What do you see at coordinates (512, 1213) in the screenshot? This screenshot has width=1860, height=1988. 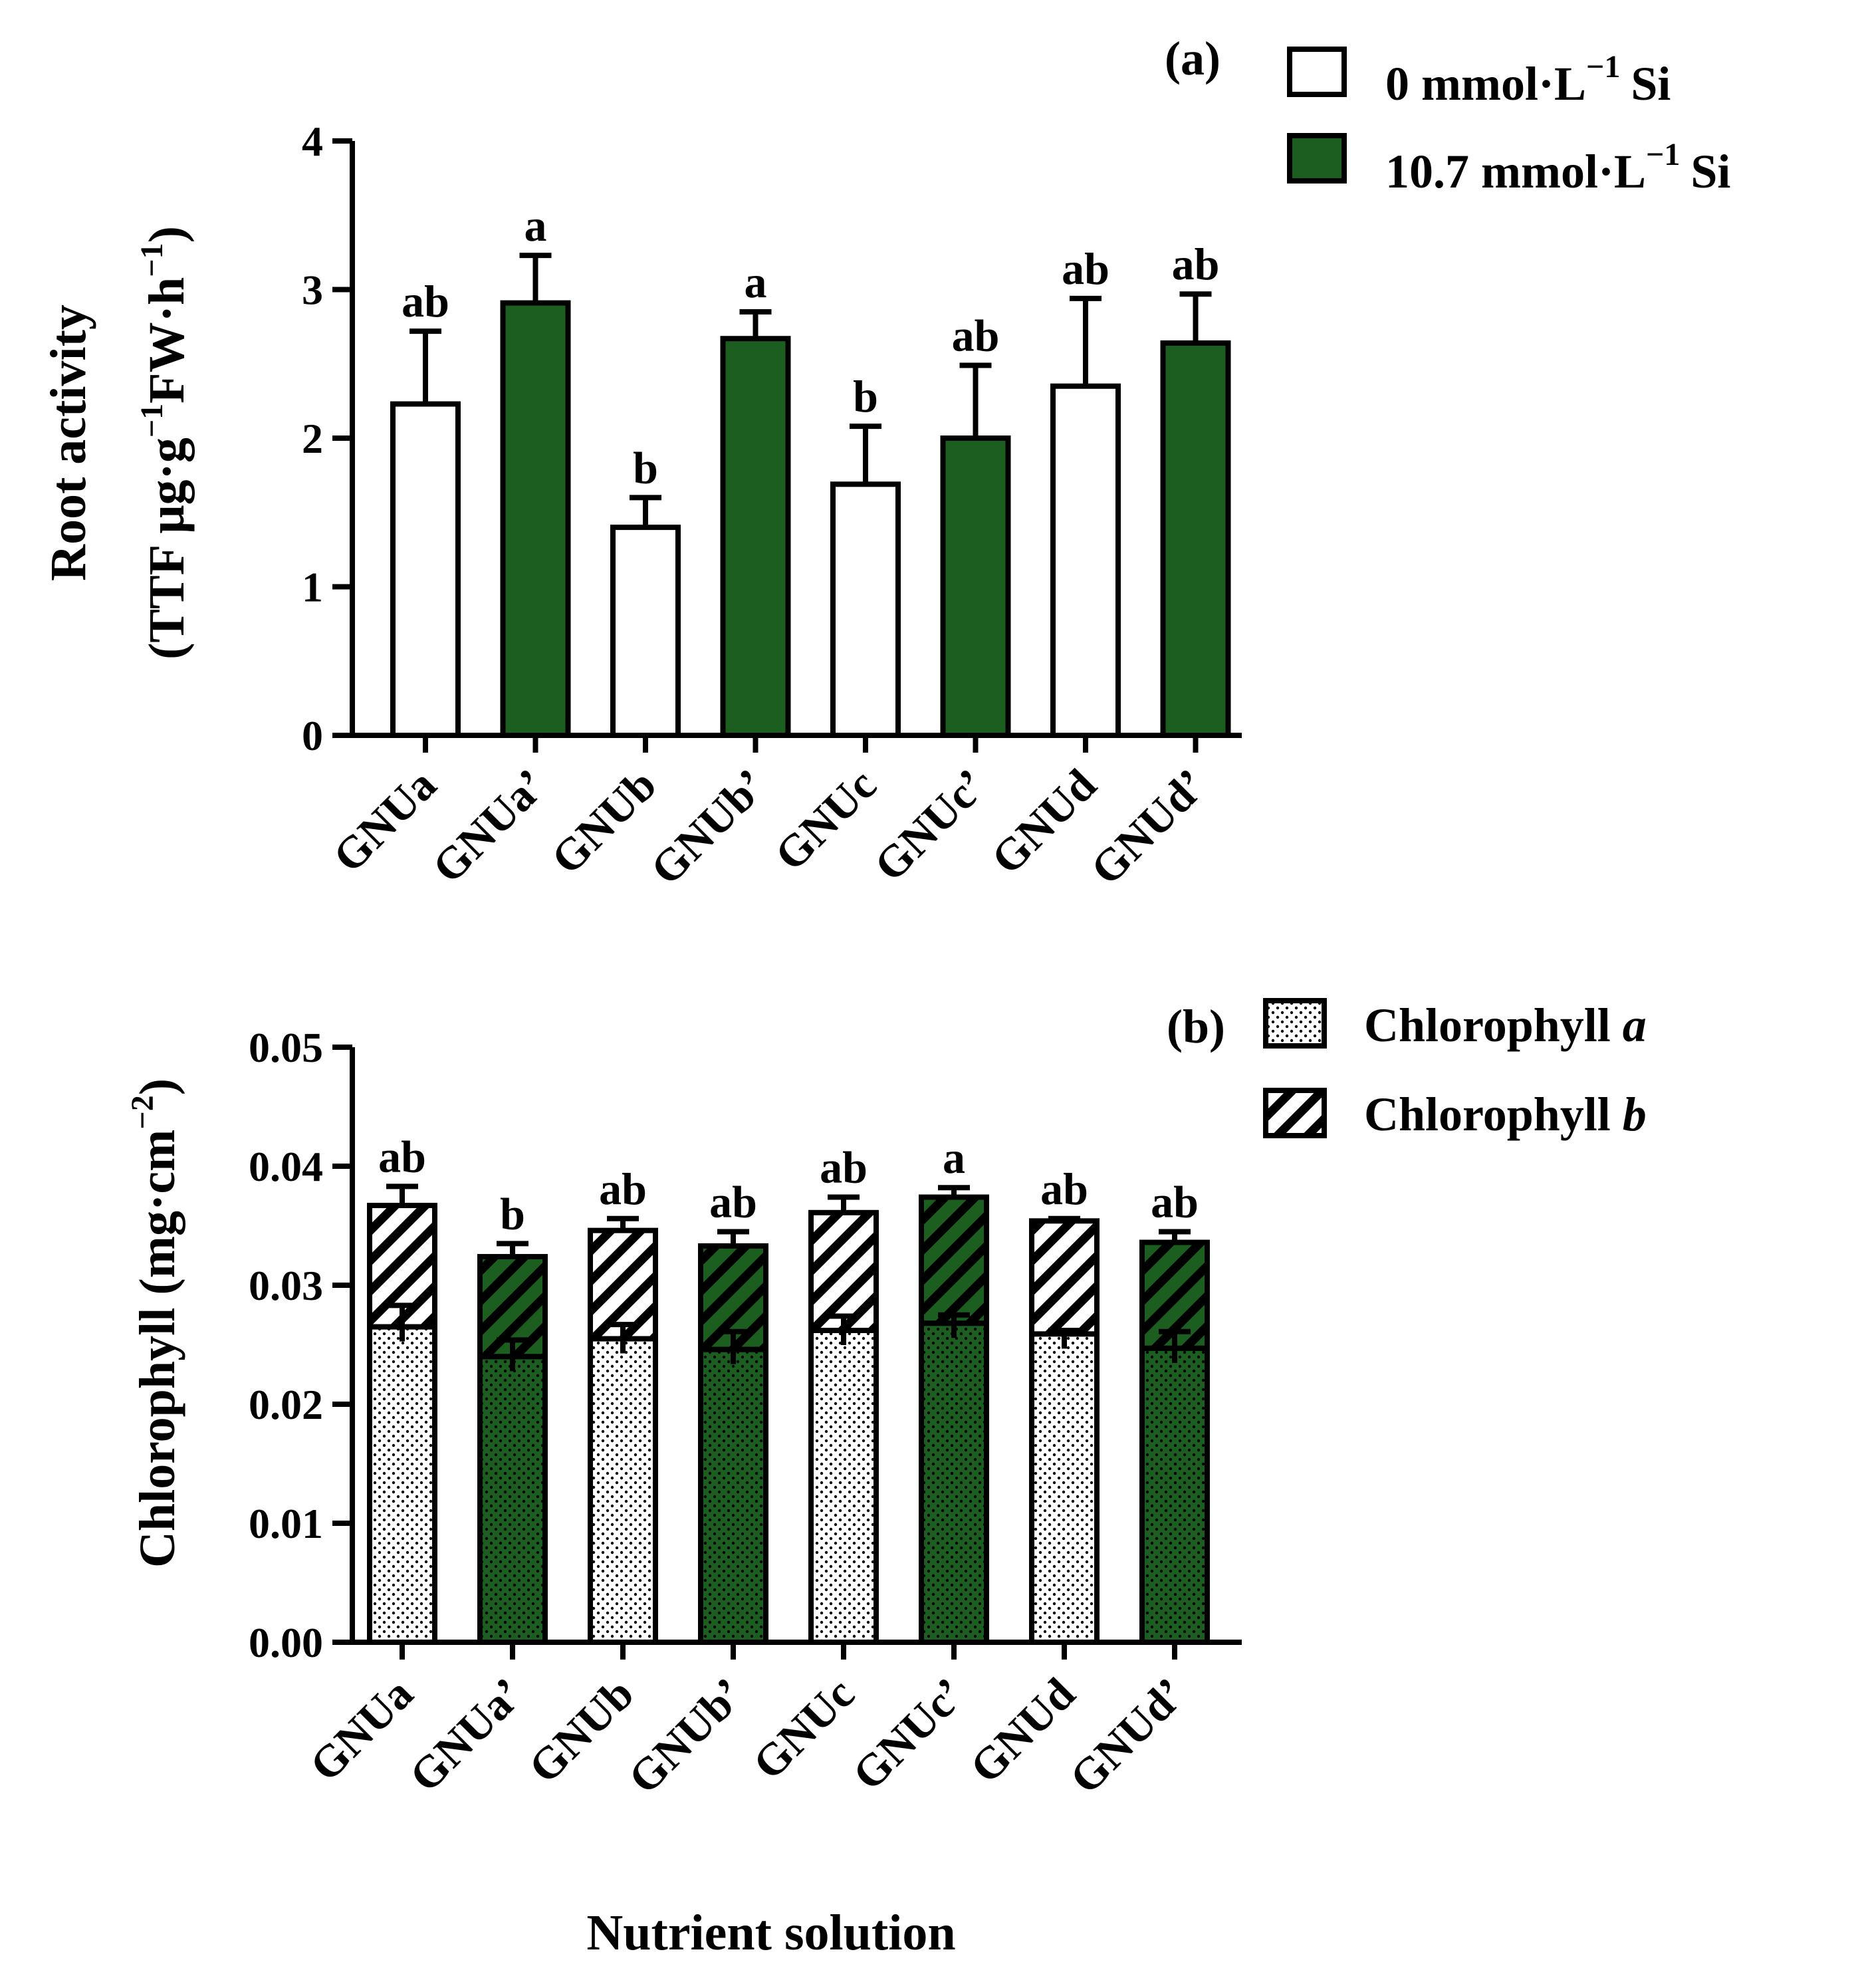 I see `panel-b-significance-label: b` at bounding box center [512, 1213].